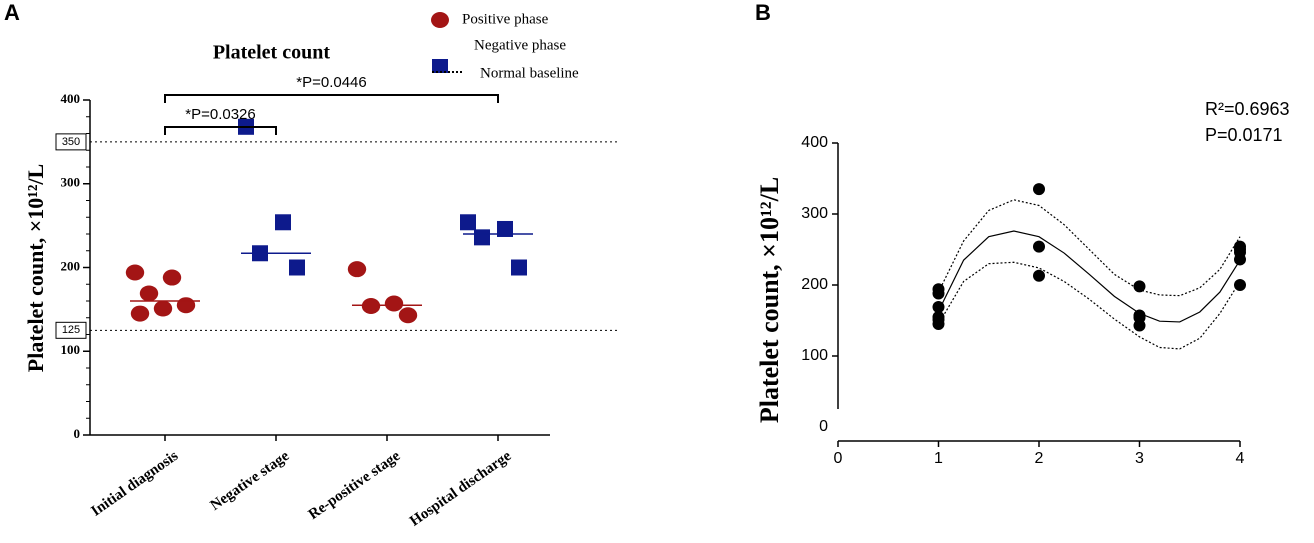 The width and height of the screenshot is (1314, 543). I want to click on x-tick-label: Negative stage, so click(250, 481).